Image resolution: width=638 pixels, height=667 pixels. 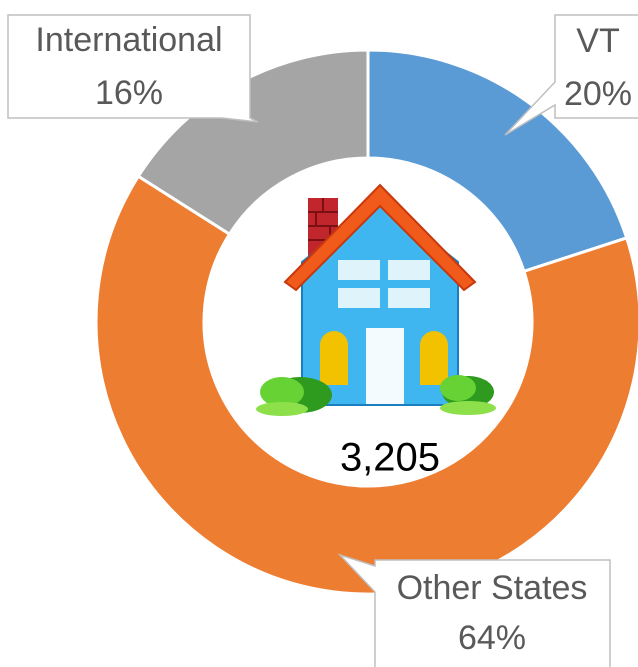 I want to click on house-icon, so click(x=376, y=299).